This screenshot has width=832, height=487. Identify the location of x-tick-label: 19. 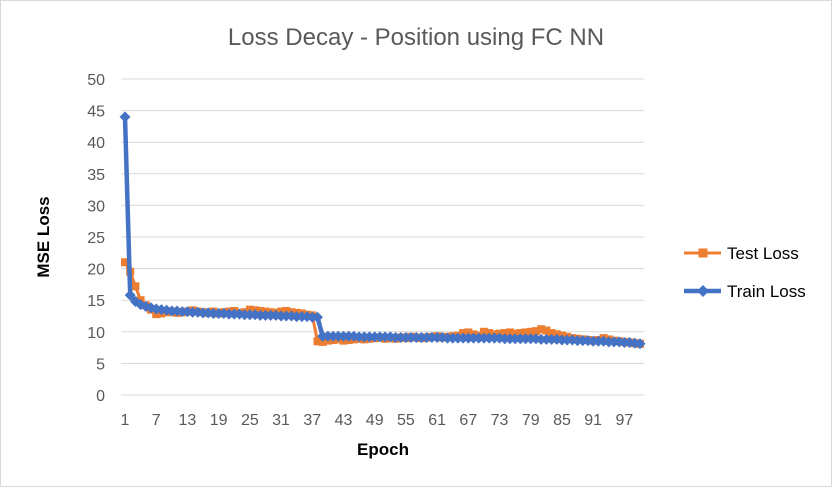
(219, 420).